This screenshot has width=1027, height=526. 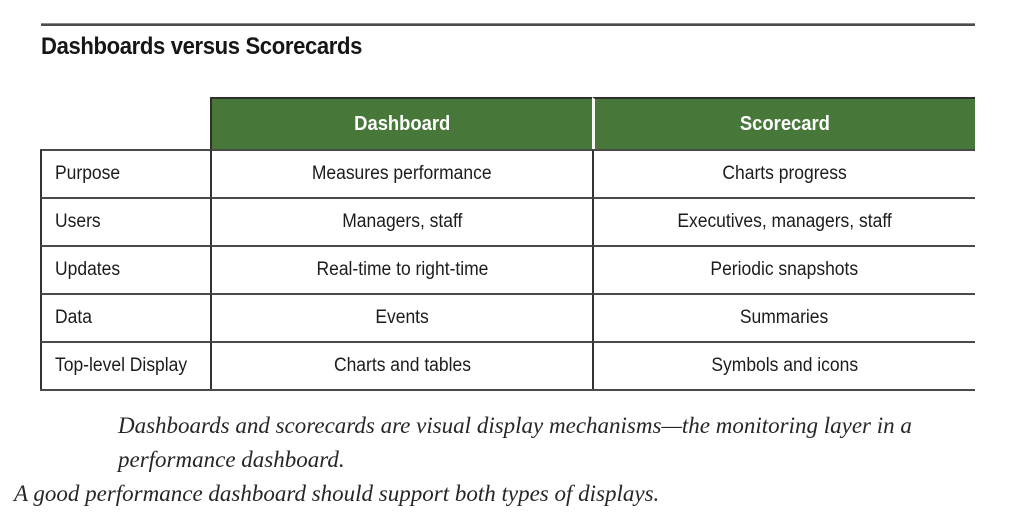 I want to click on cell-purpose-scorecard: Charts progress, so click(x=783, y=173).